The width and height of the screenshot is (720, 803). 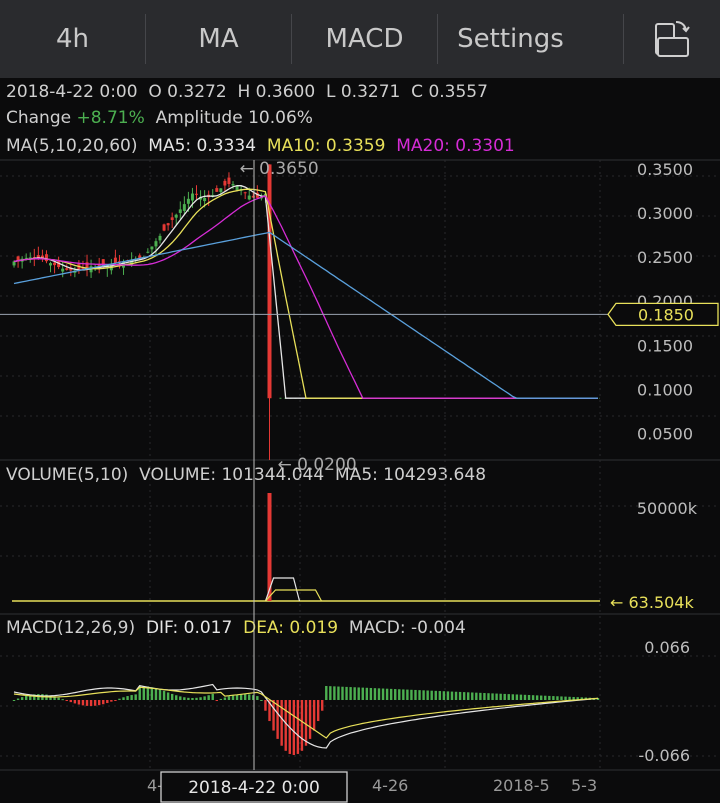 What do you see at coordinates (665, 257) in the screenshot?
I see `price-axis-tick: 0.2500` at bounding box center [665, 257].